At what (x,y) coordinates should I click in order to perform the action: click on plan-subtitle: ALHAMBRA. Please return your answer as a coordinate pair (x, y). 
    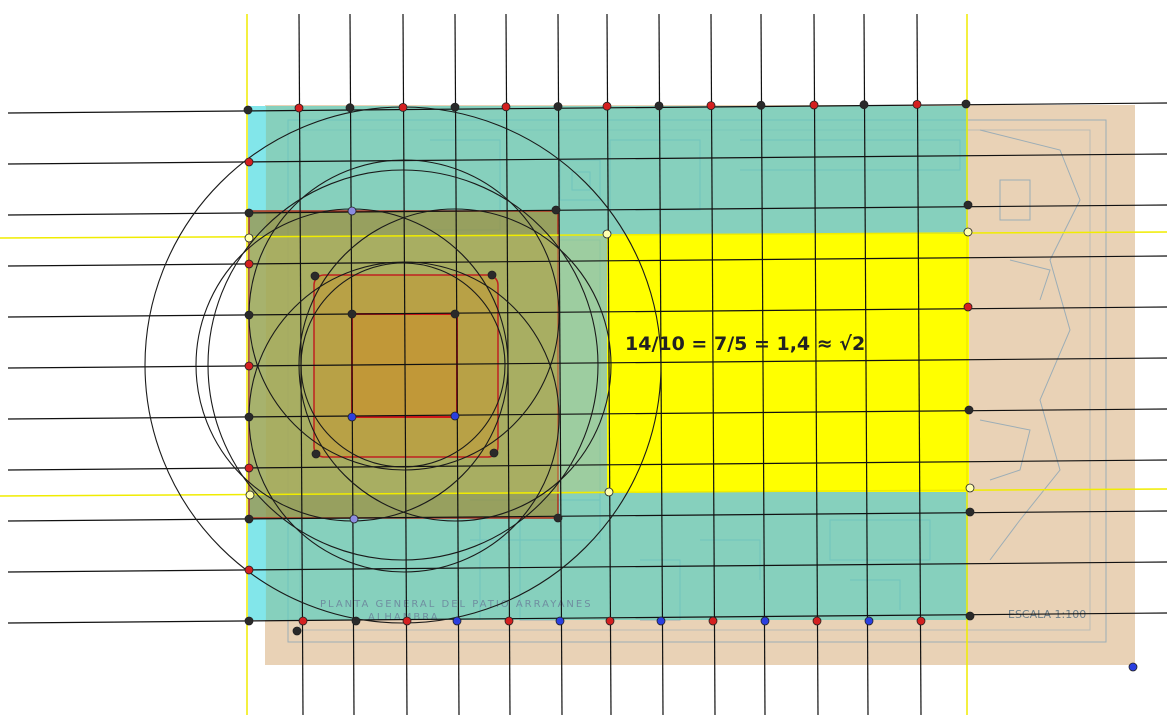
    Looking at the image, I should click on (404, 617).